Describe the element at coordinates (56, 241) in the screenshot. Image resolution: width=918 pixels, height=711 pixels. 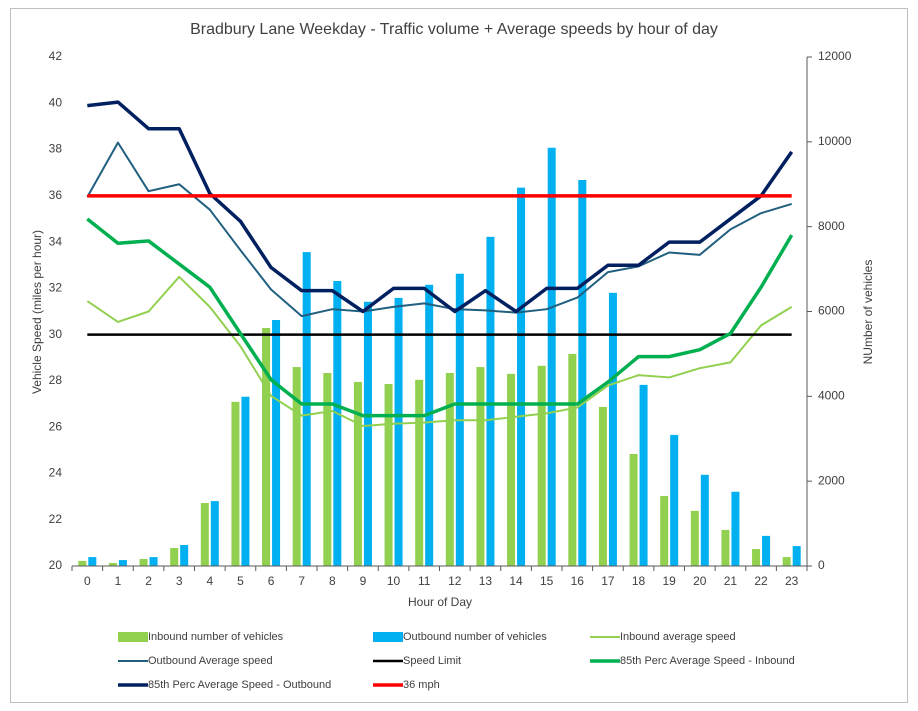
I see `y-tick-label: 34` at that location.